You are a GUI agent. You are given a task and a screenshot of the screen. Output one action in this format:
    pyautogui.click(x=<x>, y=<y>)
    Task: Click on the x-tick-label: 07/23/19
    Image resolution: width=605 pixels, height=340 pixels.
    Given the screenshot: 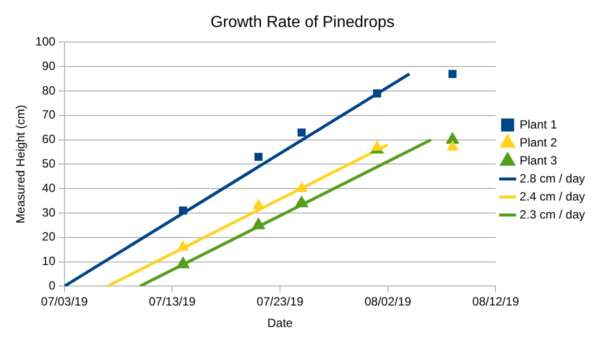 What is the action you would take?
    pyautogui.click(x=280, y=301)
    